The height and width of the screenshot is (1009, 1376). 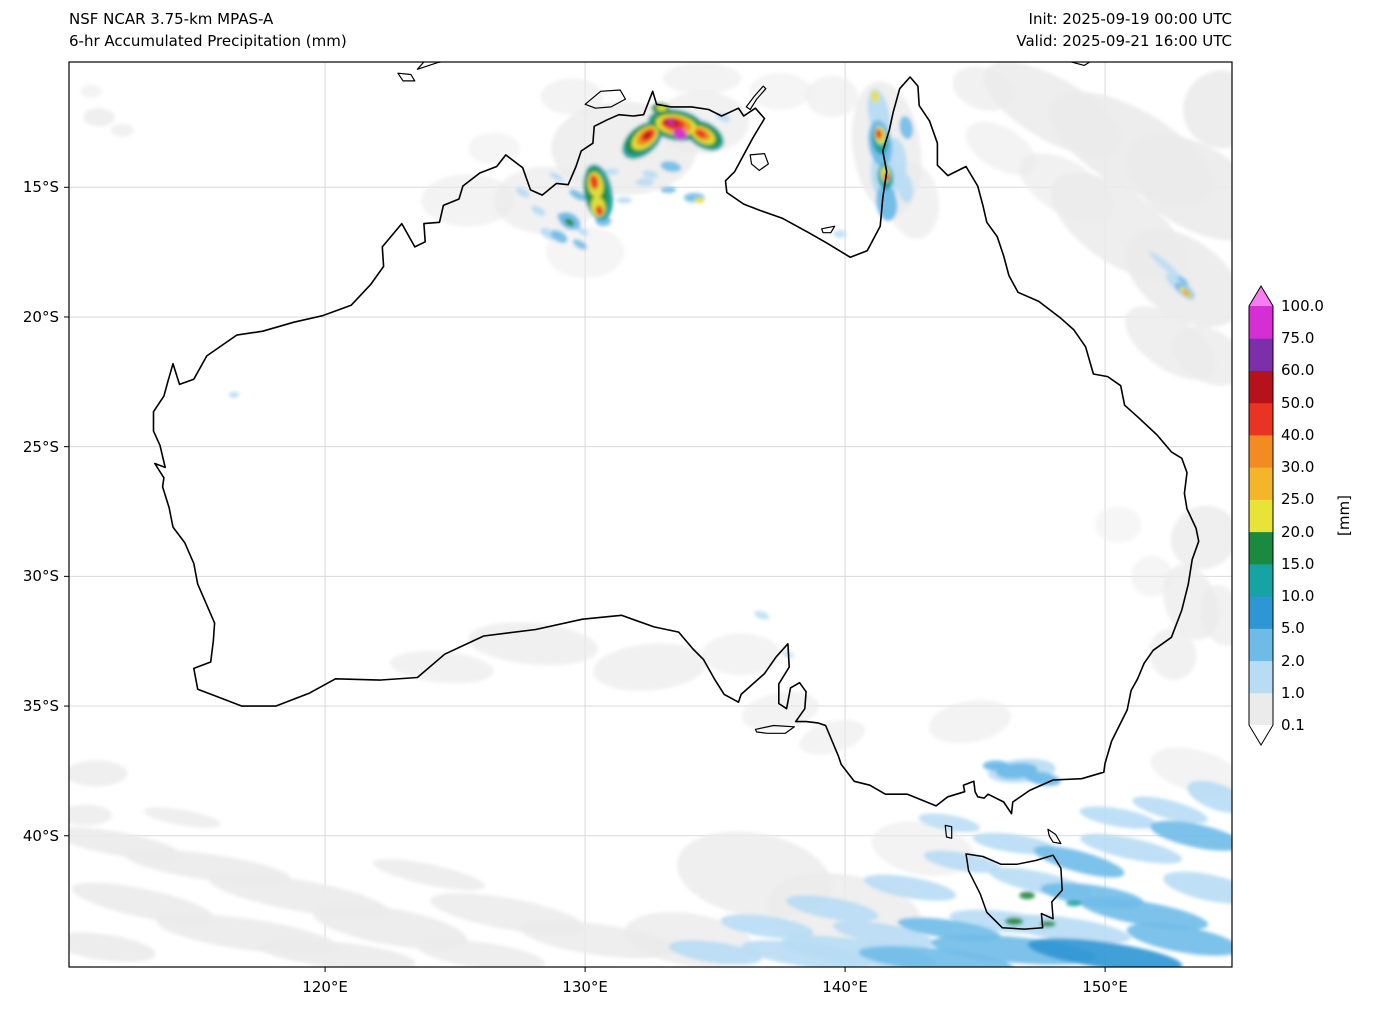 What do you see at coordinates (1293, 692) in the screenshot?
I see `colorbar-tick-label: 1.0` at bounding box center [1293, 692].